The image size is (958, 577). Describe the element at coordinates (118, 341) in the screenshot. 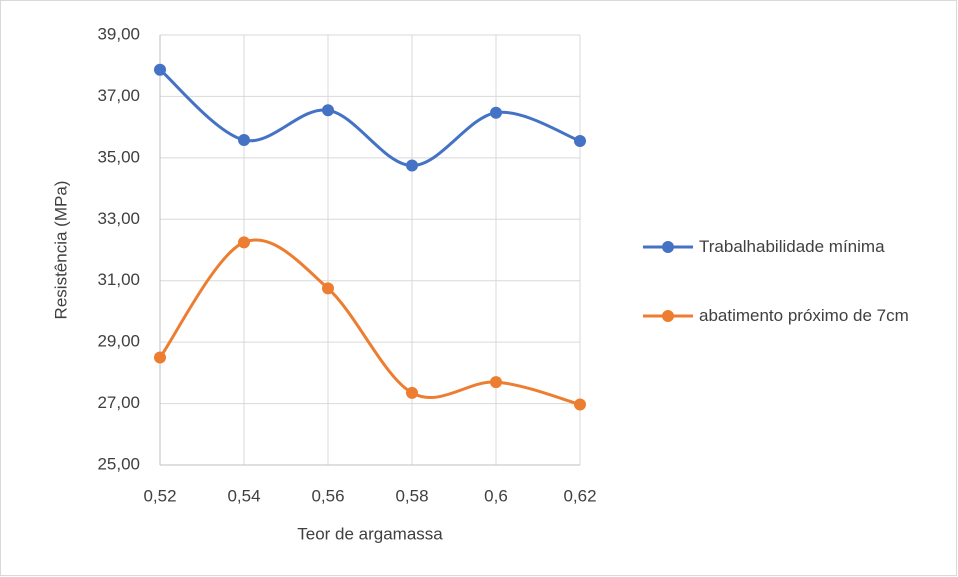

I see `y-tick-label: 29,00` at that location.